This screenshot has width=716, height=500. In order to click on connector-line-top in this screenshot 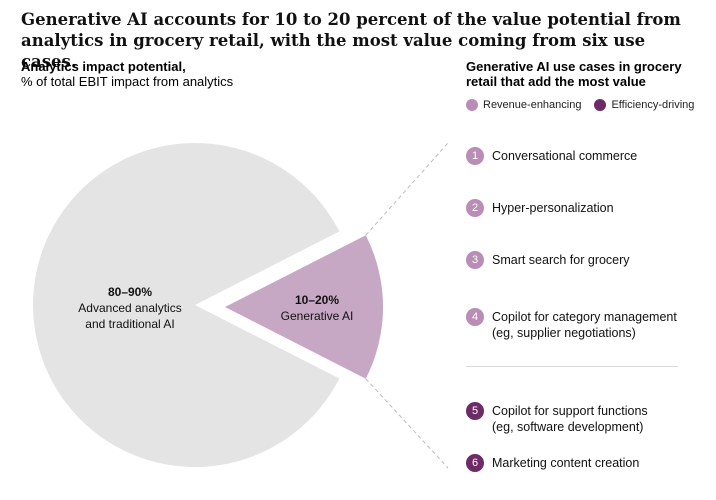, I will do `click(407, 189)`.